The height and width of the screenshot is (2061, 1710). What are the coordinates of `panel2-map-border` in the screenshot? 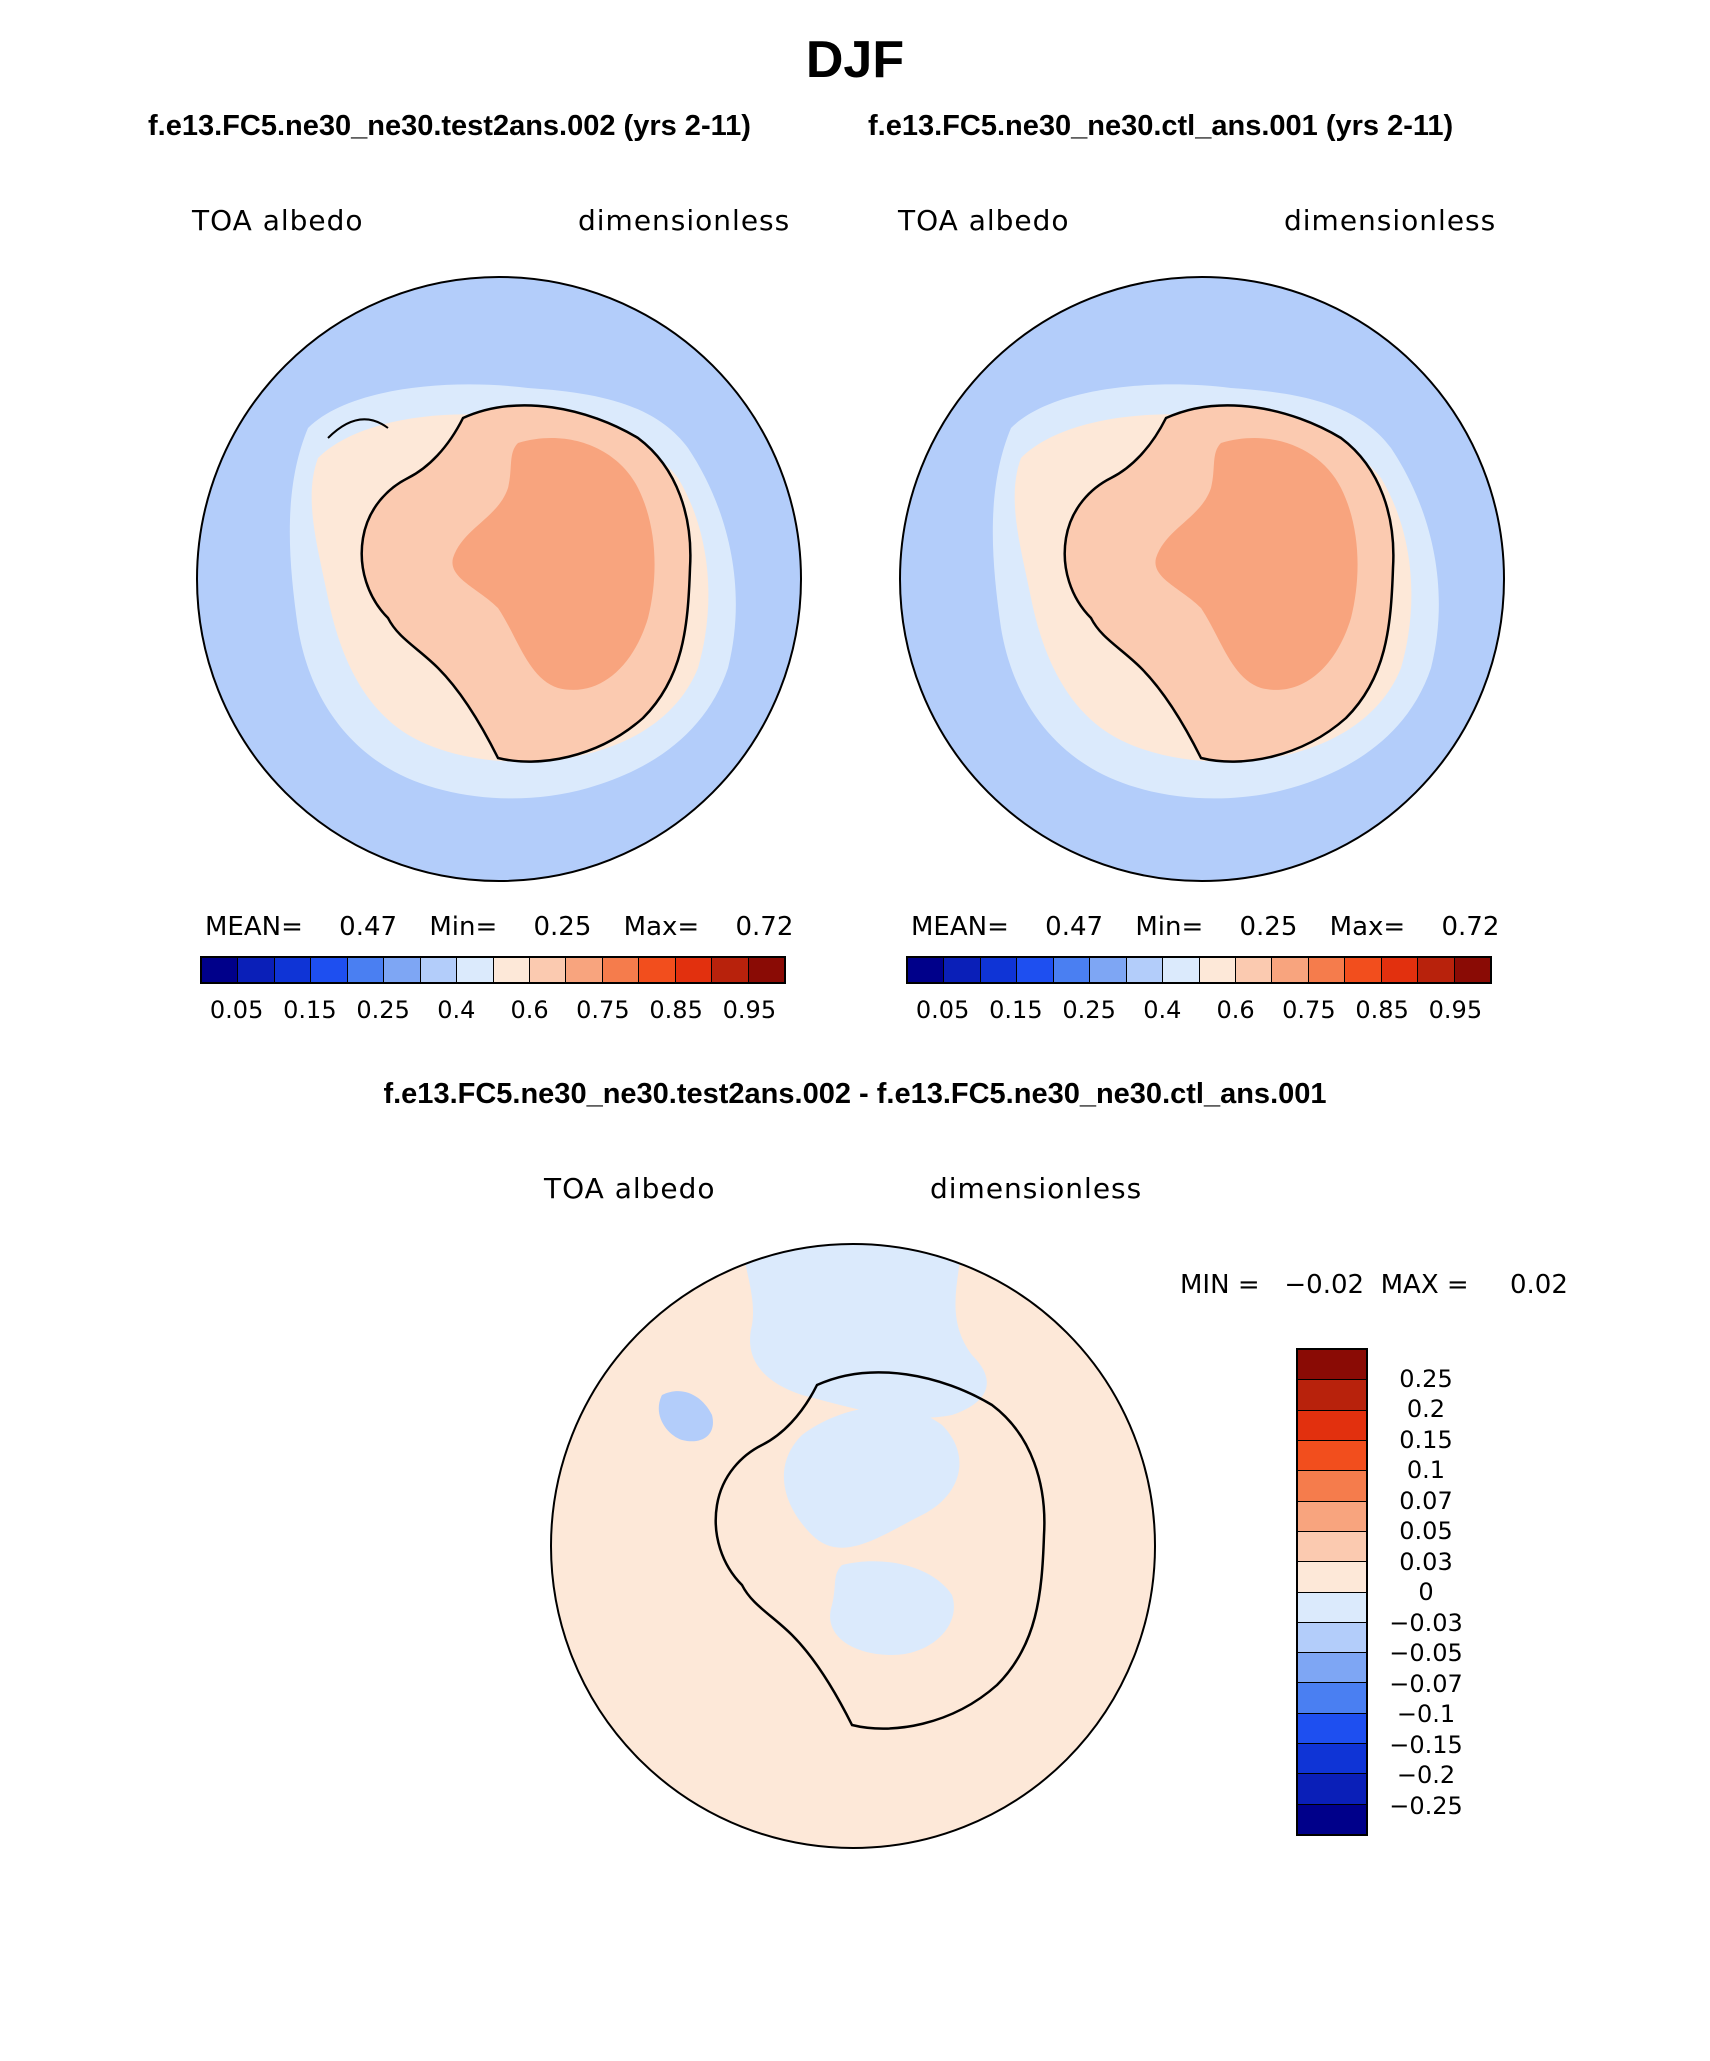 It's located at (1202, 579).